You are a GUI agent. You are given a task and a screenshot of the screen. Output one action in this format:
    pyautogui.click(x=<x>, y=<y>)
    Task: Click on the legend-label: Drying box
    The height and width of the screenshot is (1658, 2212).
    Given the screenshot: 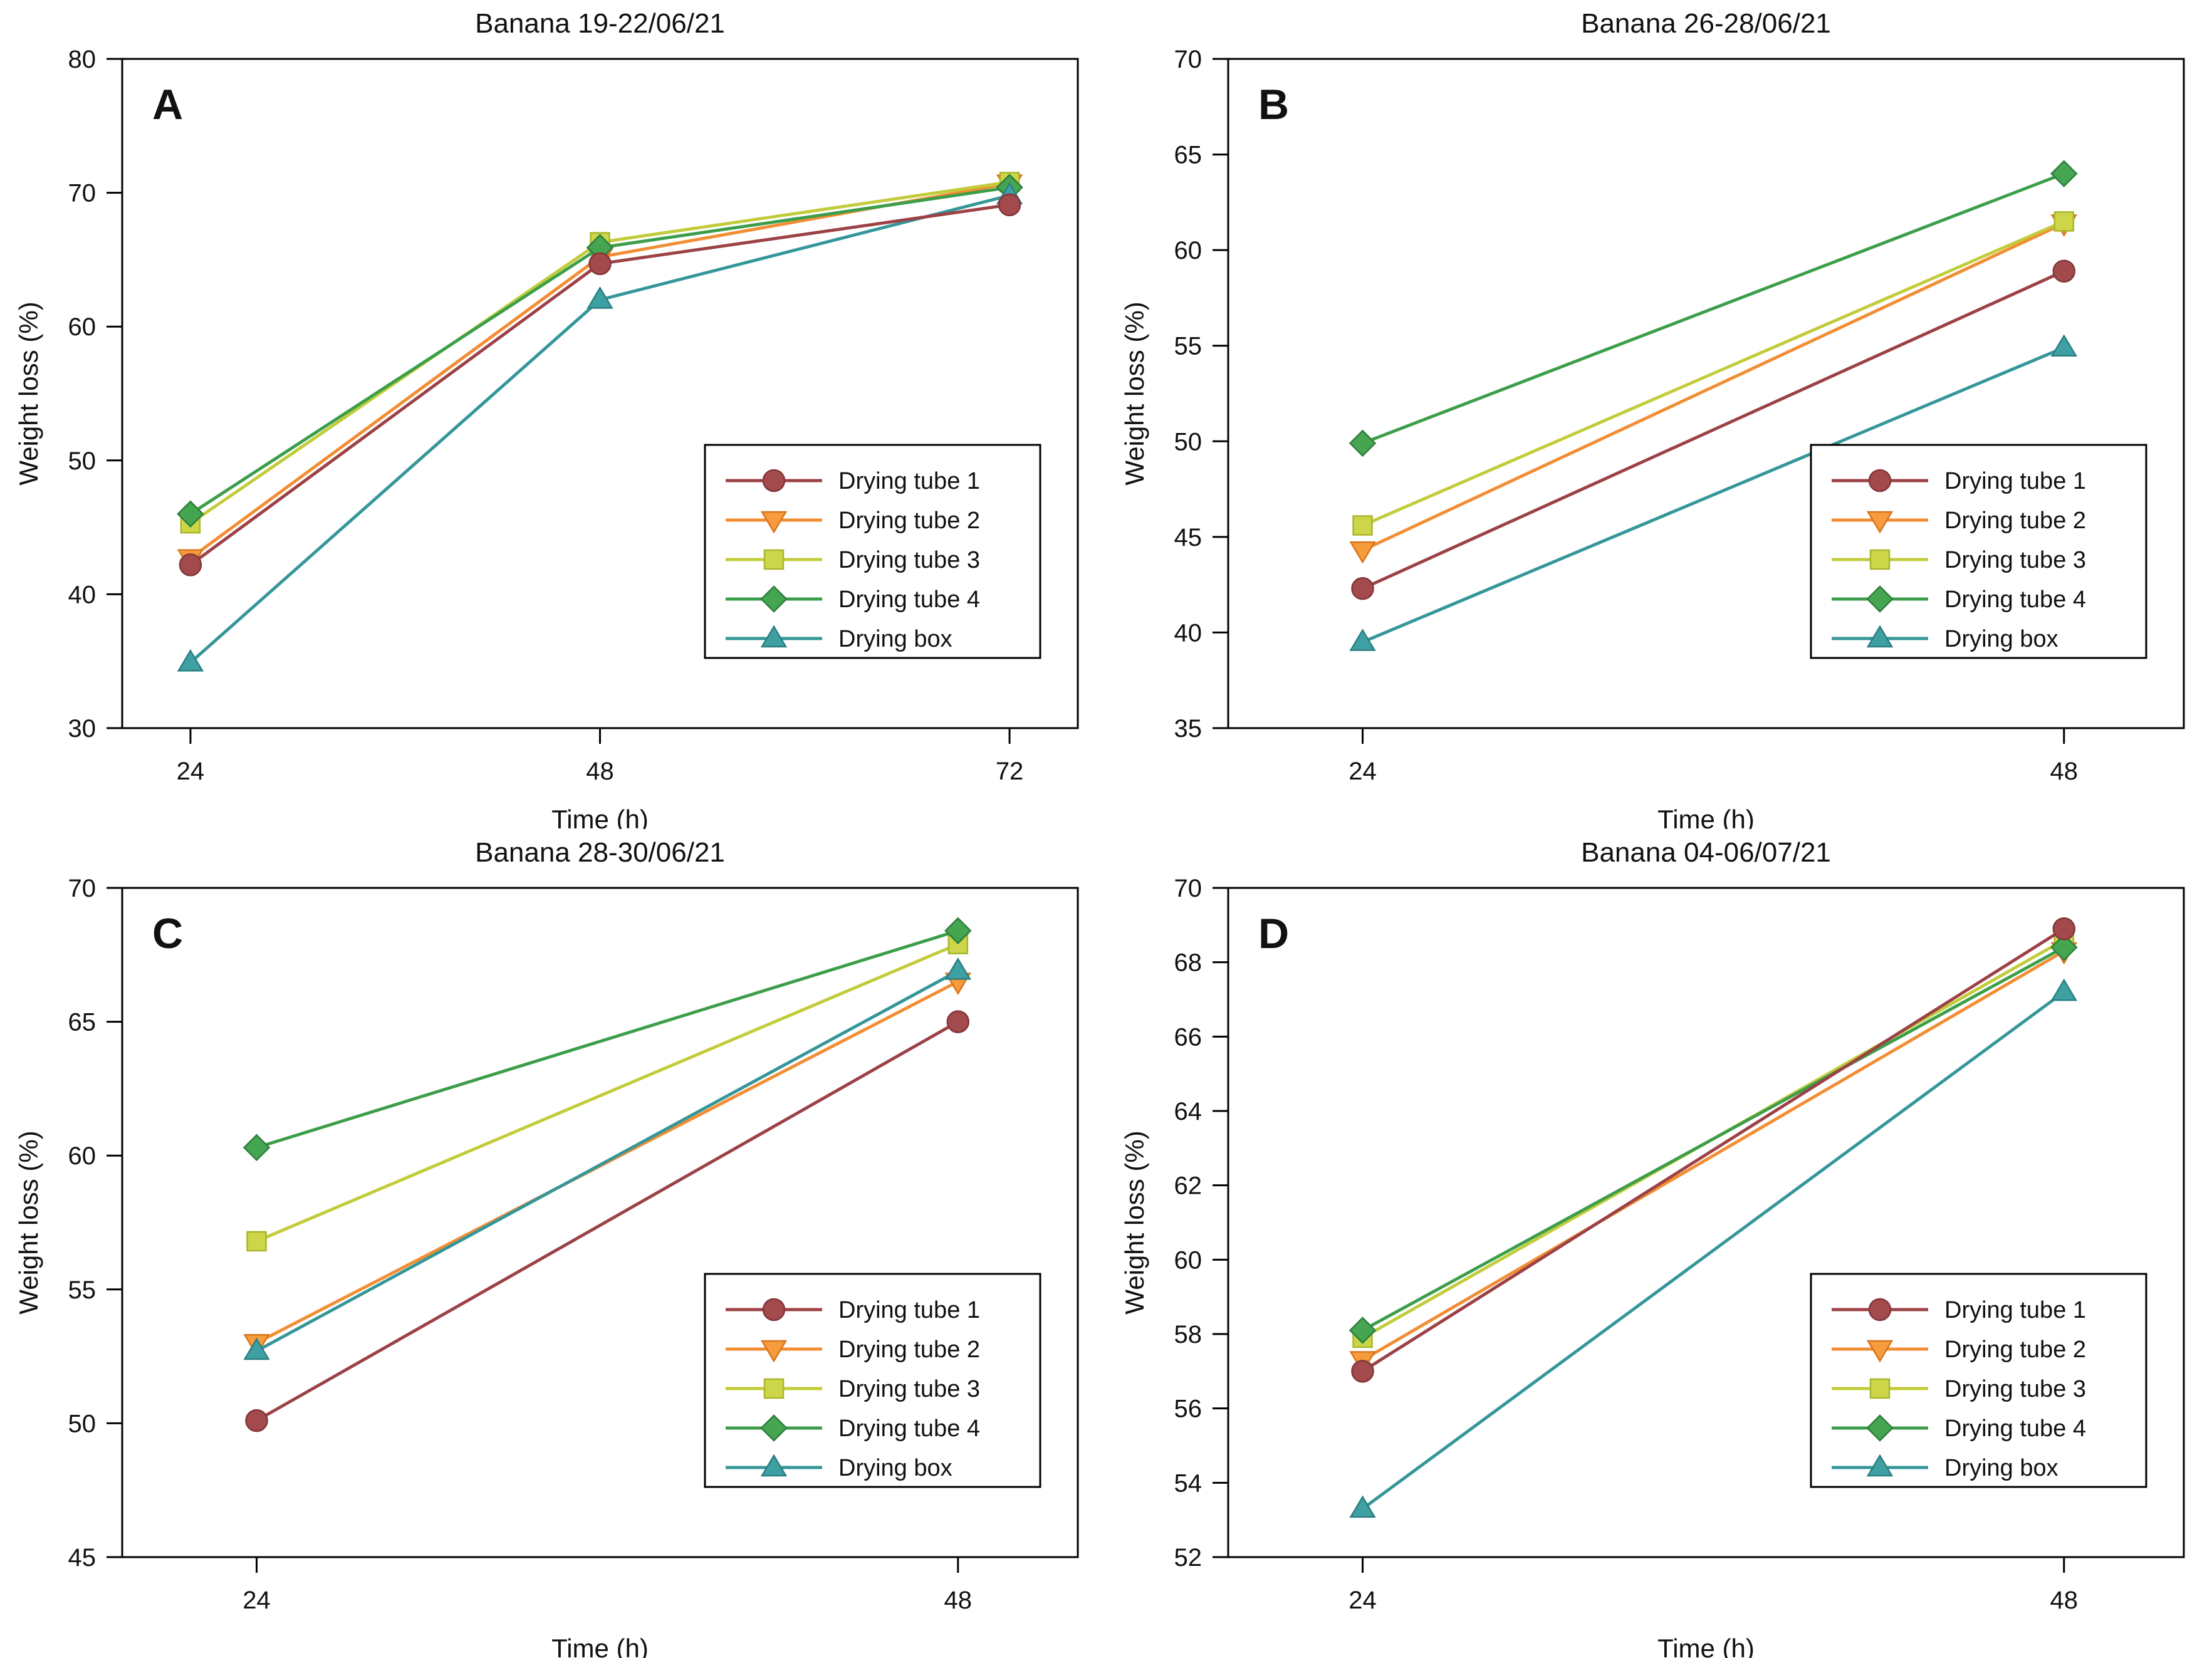 What is the action you would take?
    pyautogui.click(x=2001, y=1468)
    